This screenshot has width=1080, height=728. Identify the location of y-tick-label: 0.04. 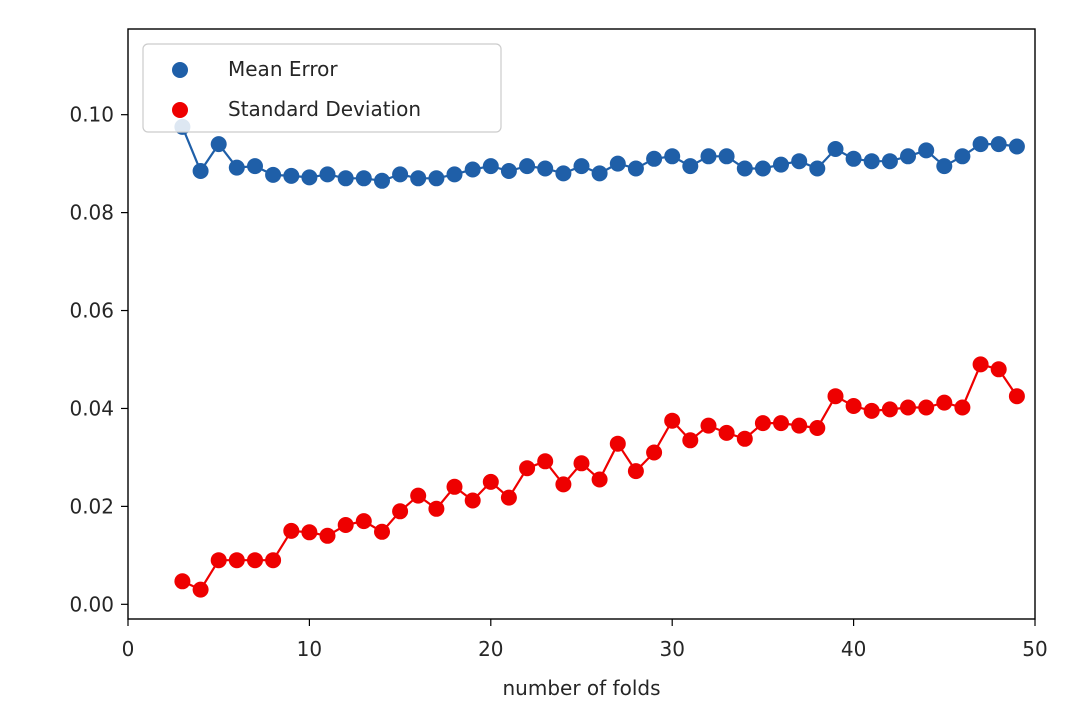
(91, 408).